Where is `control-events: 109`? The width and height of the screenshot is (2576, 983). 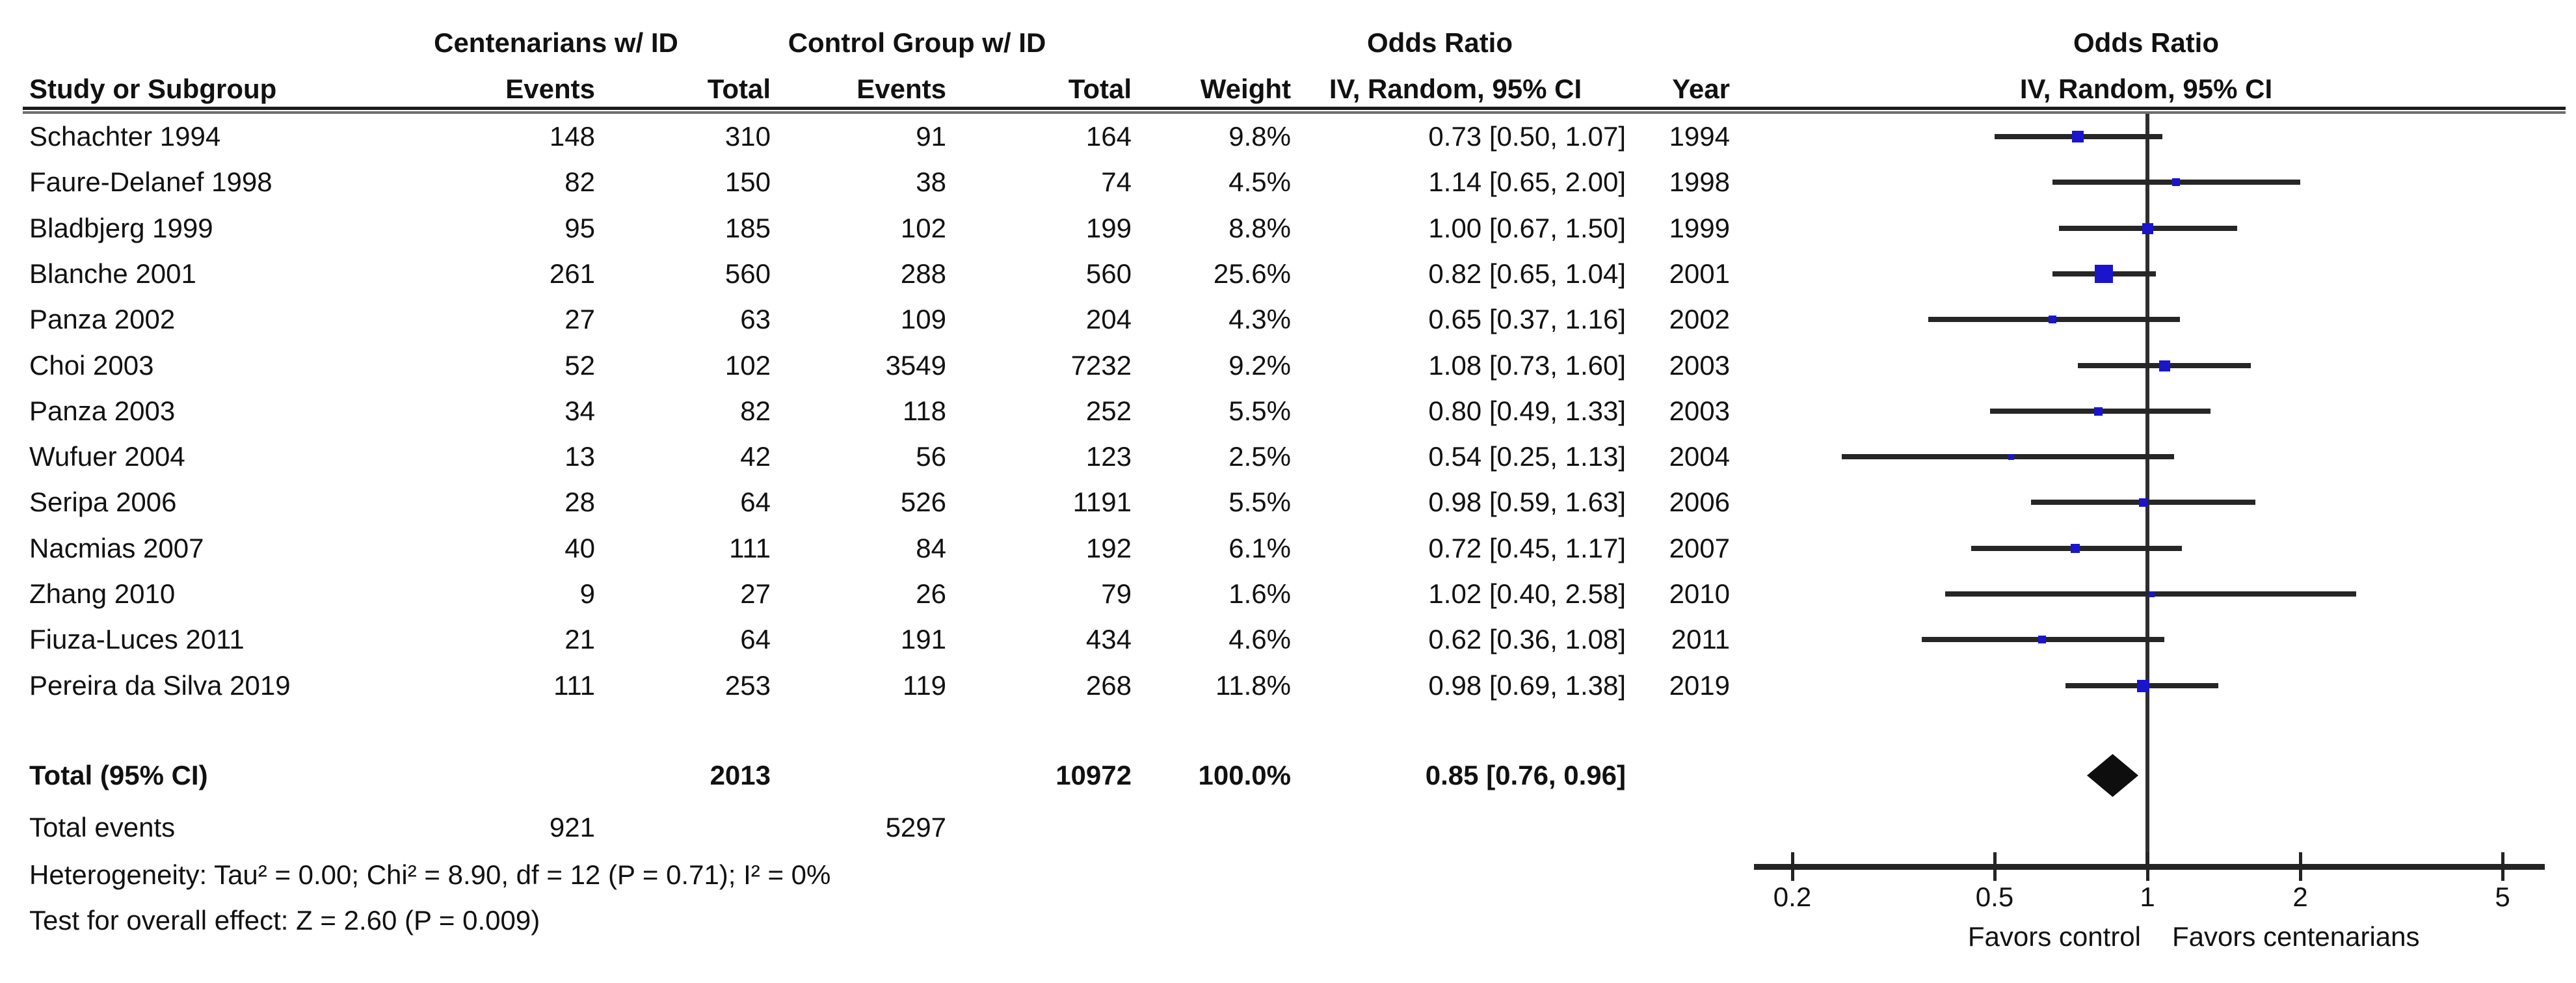 control-events: 109 is located at coordinates (923, 319).